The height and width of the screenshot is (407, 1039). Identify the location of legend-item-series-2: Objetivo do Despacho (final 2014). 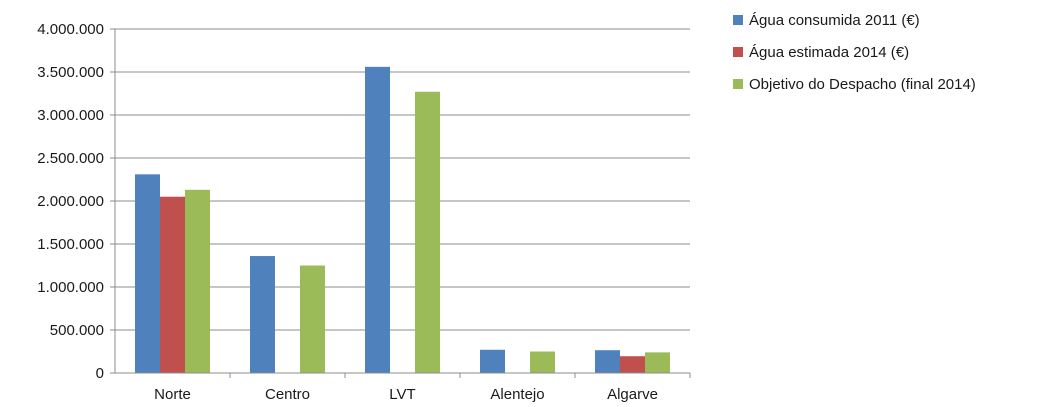
(854, 84).